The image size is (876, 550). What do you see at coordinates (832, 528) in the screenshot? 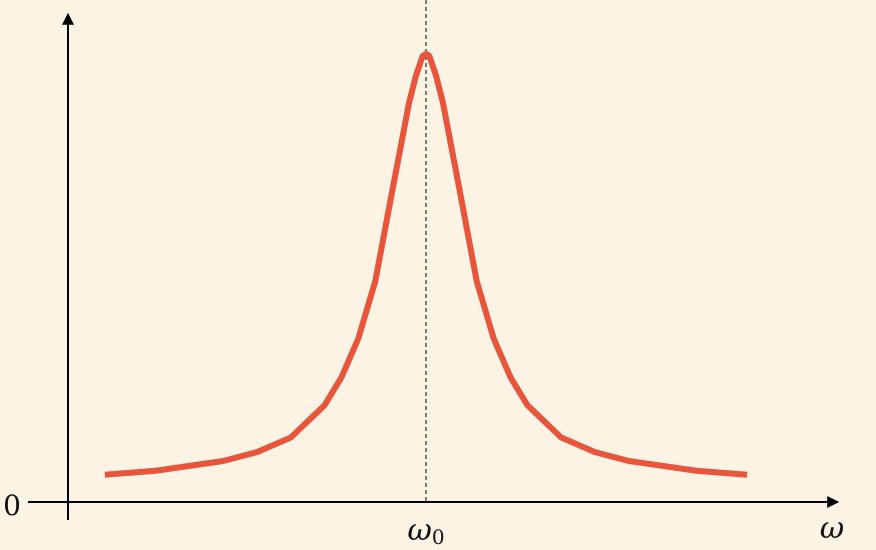
I see `x-axis-label: ω` at bounding box center [832, 528].